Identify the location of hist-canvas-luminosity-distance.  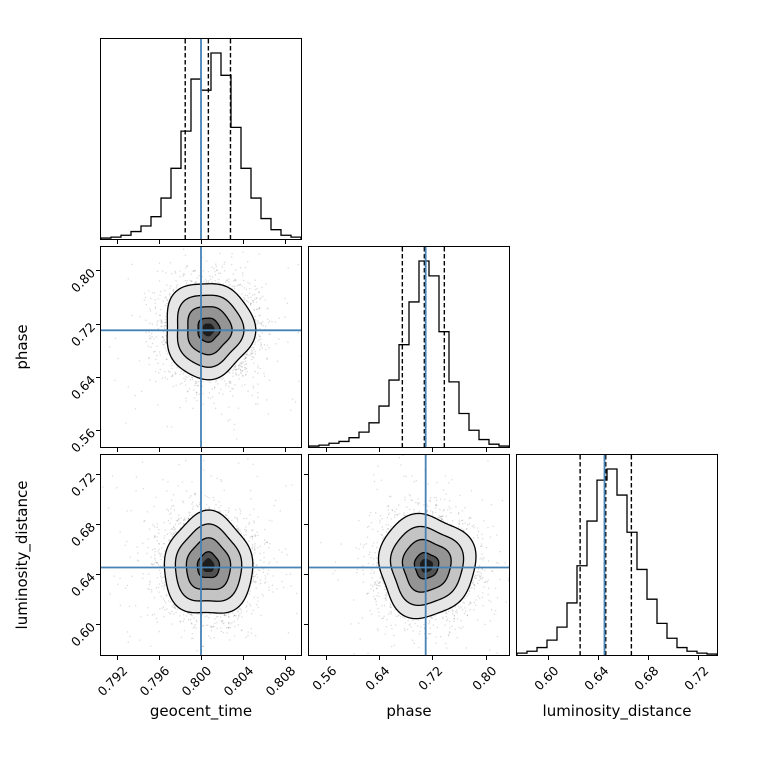
(617, 555).